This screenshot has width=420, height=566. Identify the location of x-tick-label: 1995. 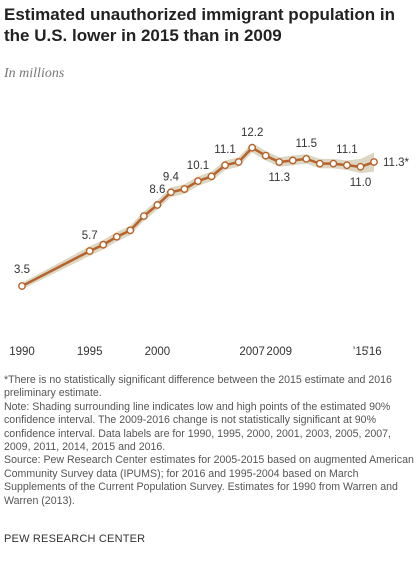
(90, 352).